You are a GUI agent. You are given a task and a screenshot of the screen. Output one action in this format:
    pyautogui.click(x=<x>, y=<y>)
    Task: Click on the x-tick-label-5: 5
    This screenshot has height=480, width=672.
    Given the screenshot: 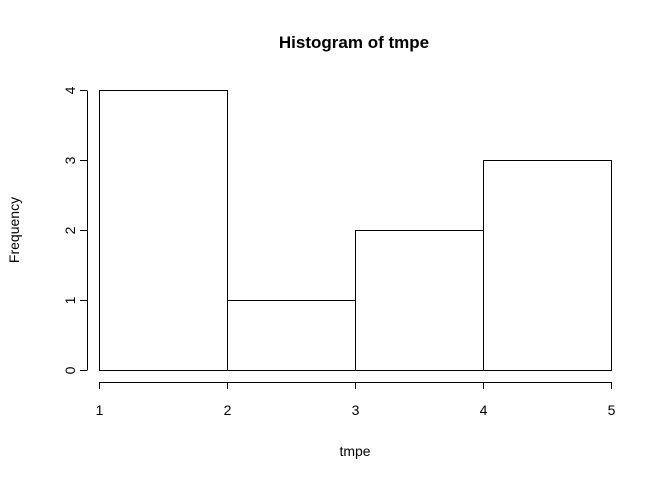 What is the action you would take?
    pyautogui.click(x=612, y=410)
    